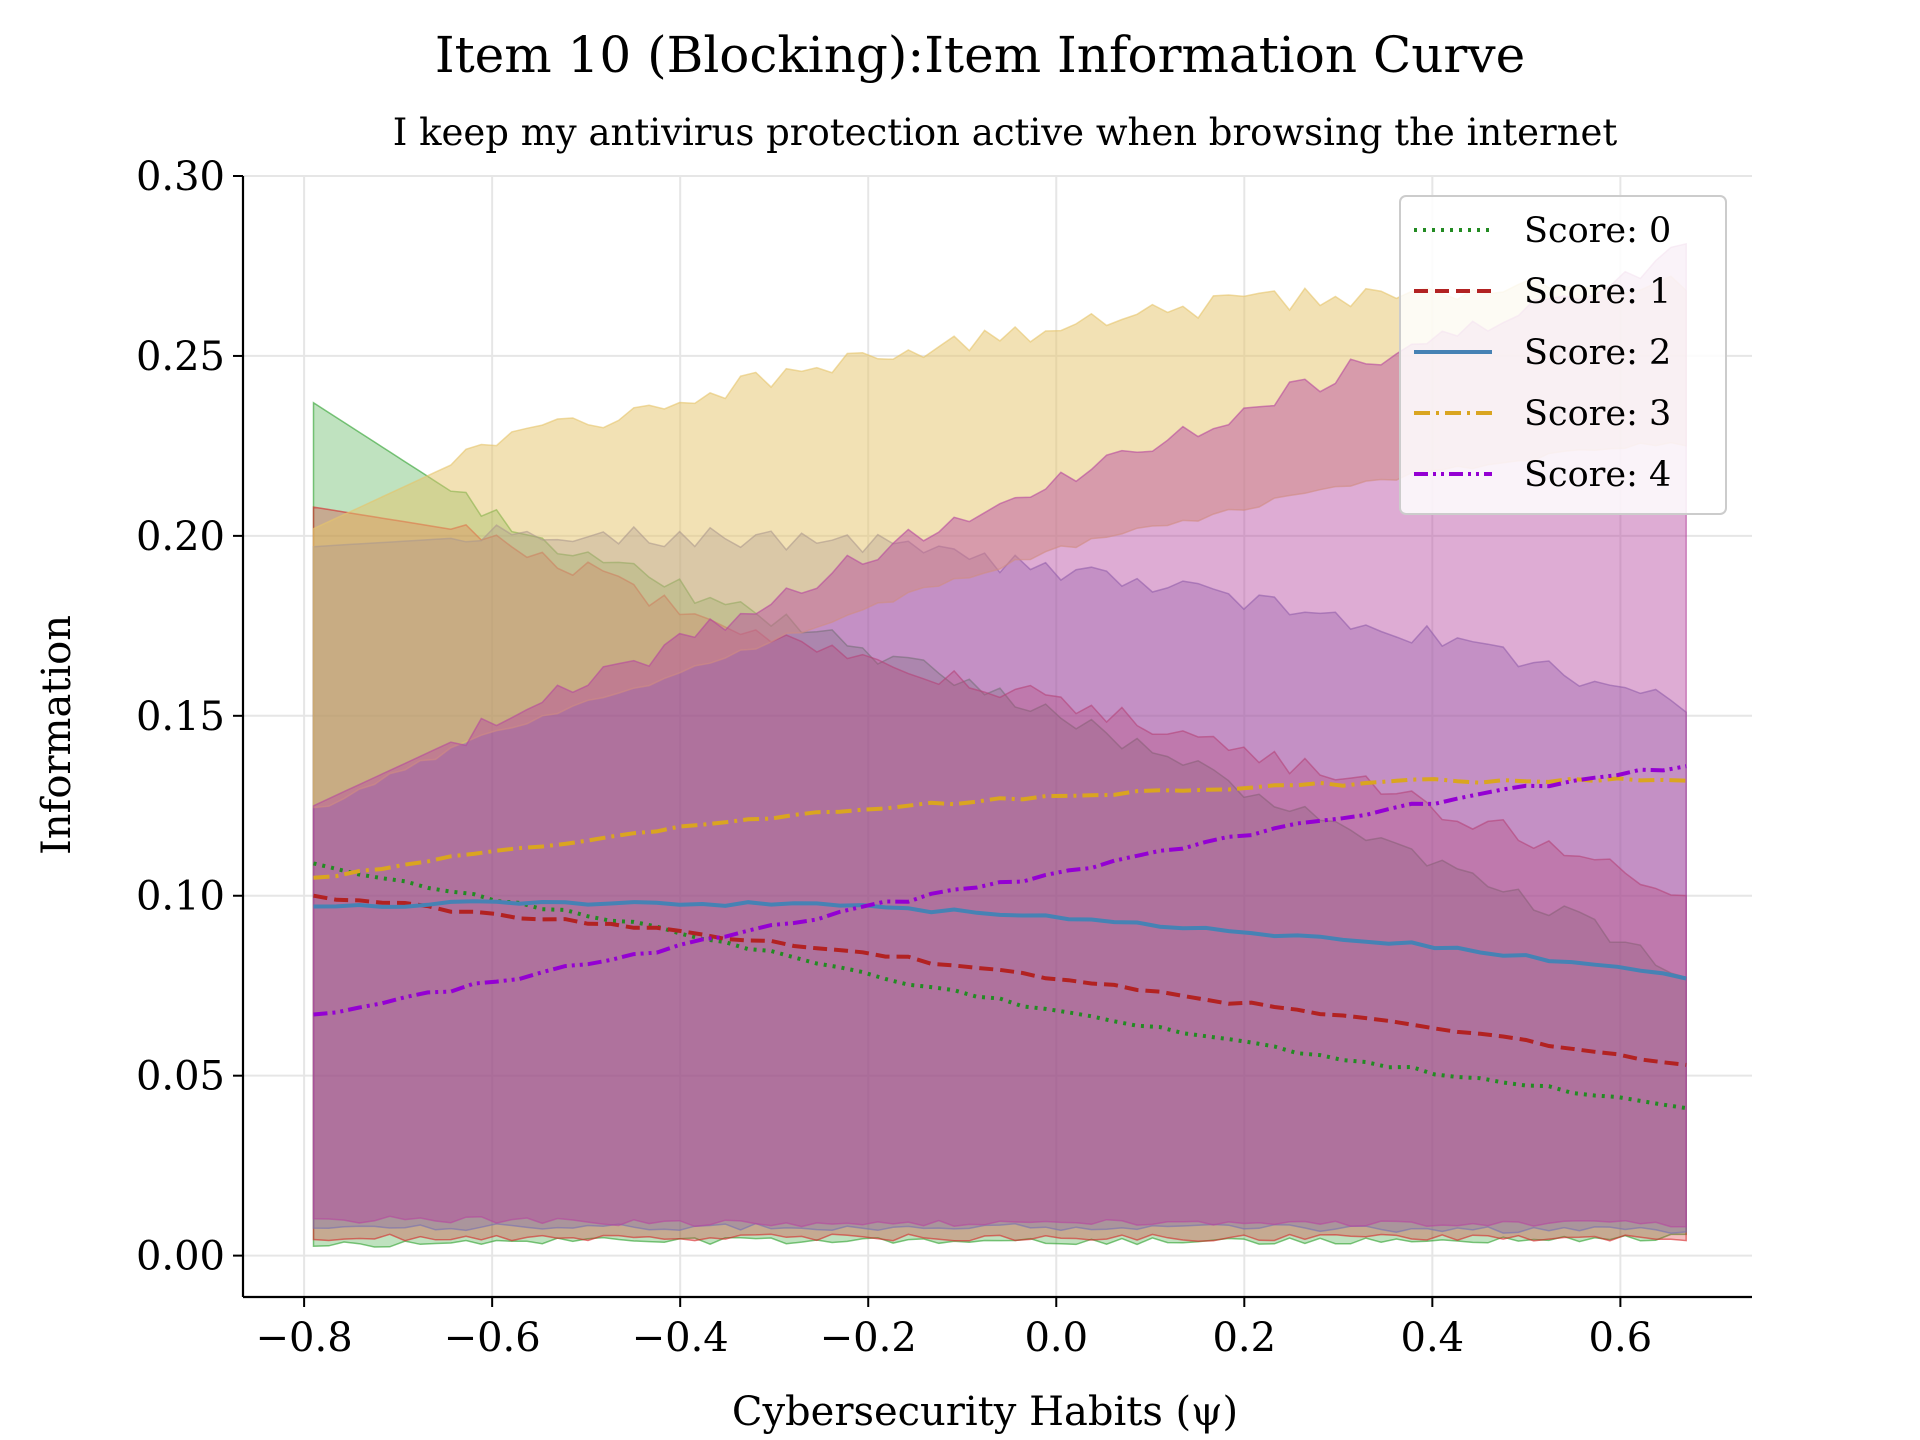  I want to click on y-axis-label: Information, so click(57, 735).